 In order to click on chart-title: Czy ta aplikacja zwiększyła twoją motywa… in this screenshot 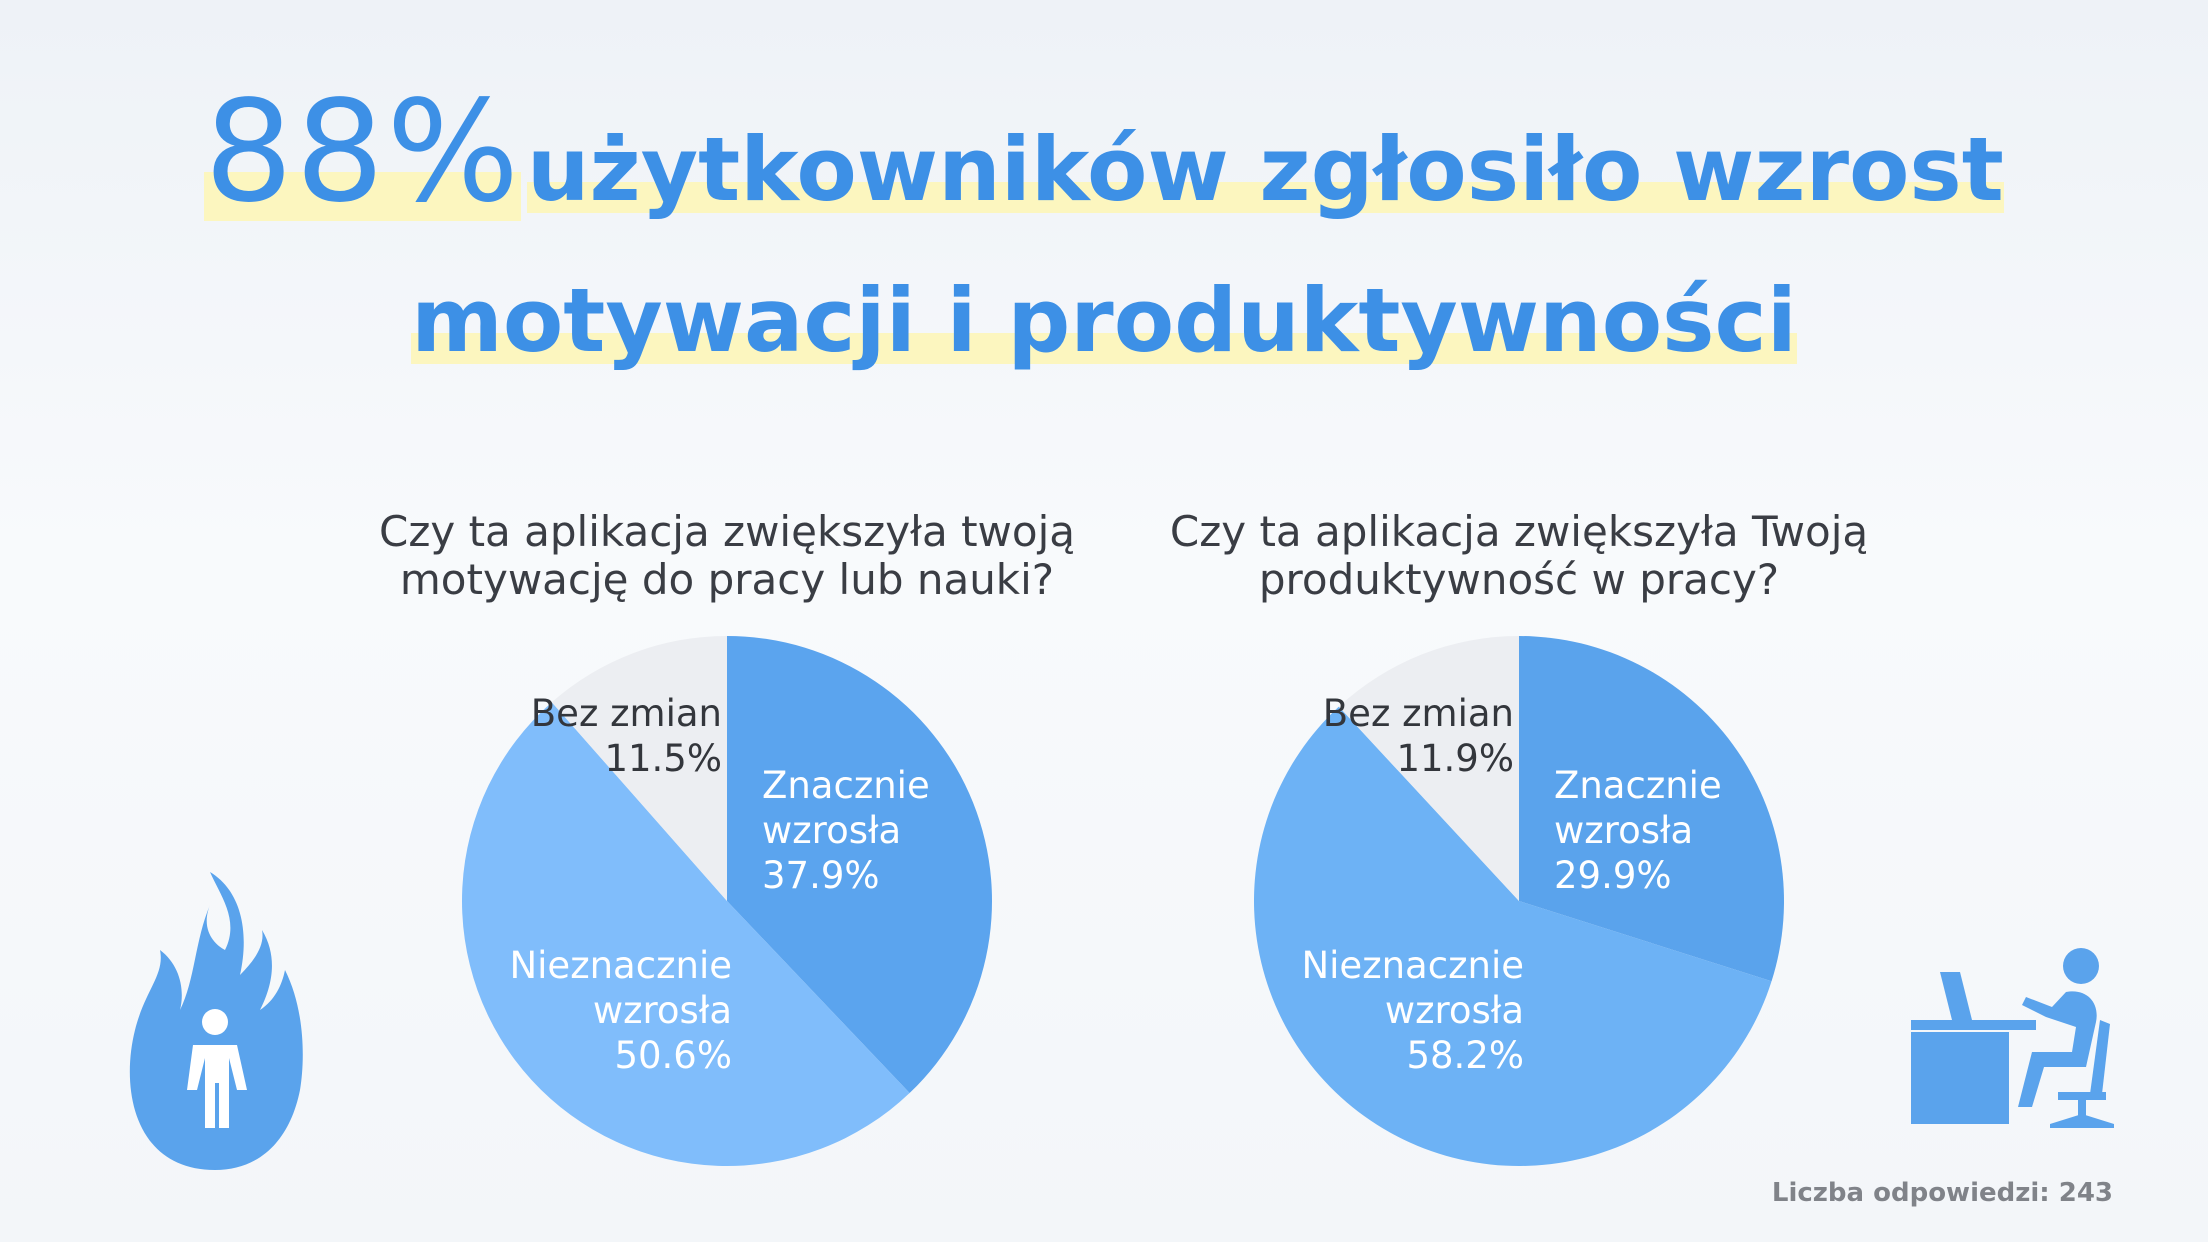, I will do `click(727, 555)`.